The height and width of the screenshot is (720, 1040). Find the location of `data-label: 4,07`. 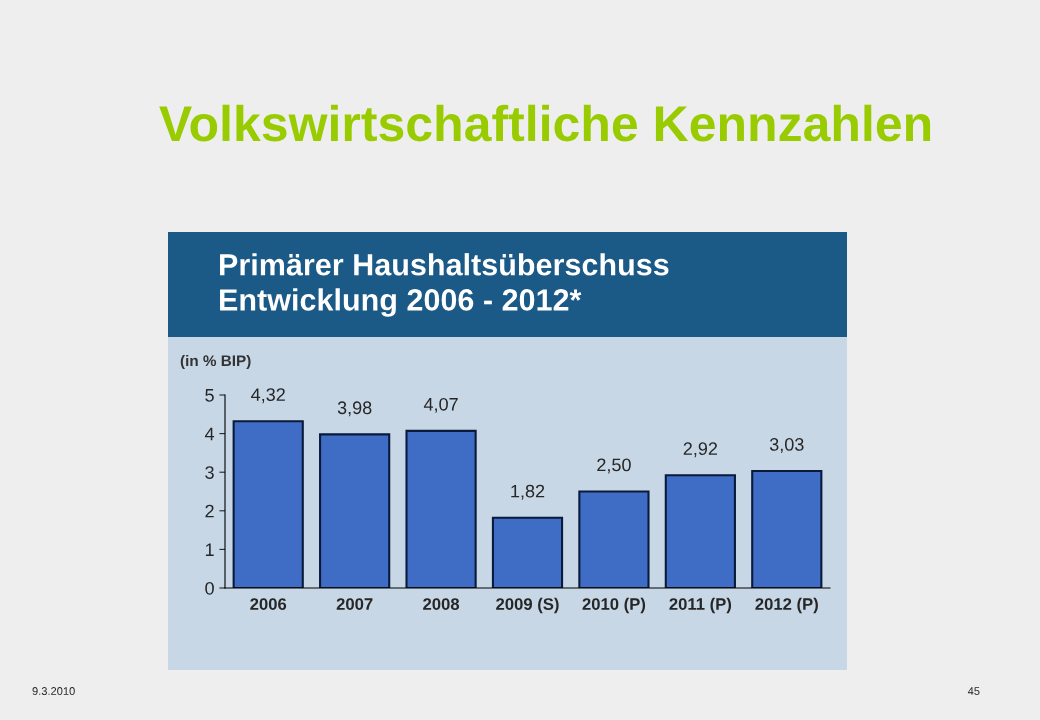

data-label: 4,07 is located at coordinates (440, 405).